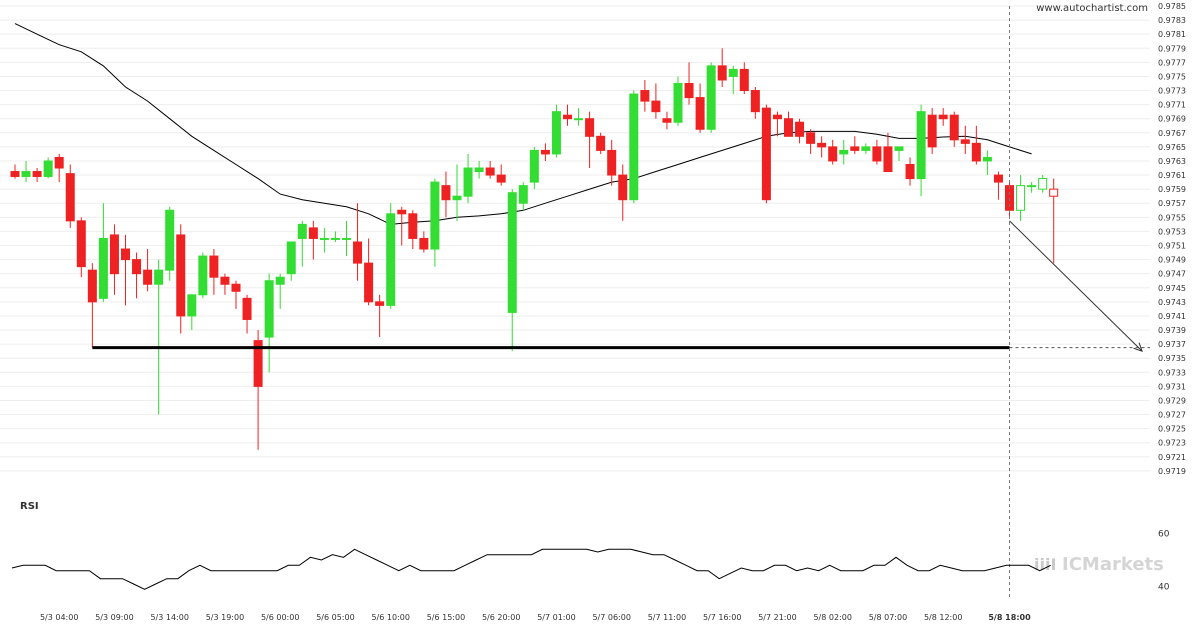  Describe the element at coordinates (1138, 347) in the screenshot. I see `projection-arrow-head` at that location.